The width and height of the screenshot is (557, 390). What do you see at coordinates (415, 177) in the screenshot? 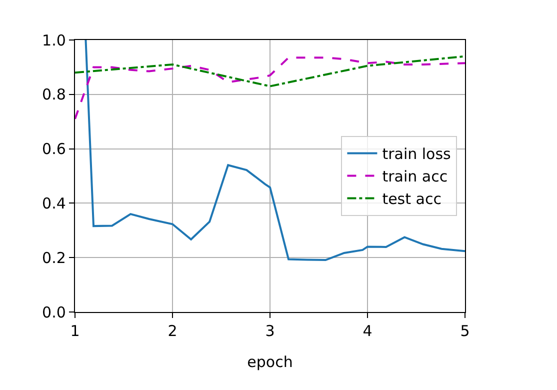
I see `legend-label: train acc` at bounding box center [415, 177].